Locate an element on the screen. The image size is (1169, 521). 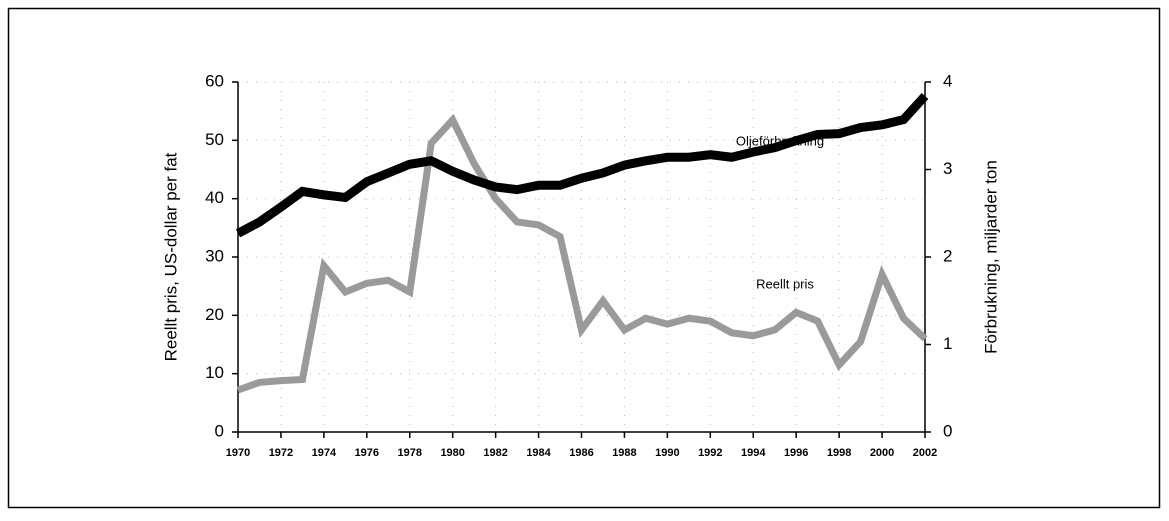
x-tick-label: 1972 is located at coordinates (281, 453).